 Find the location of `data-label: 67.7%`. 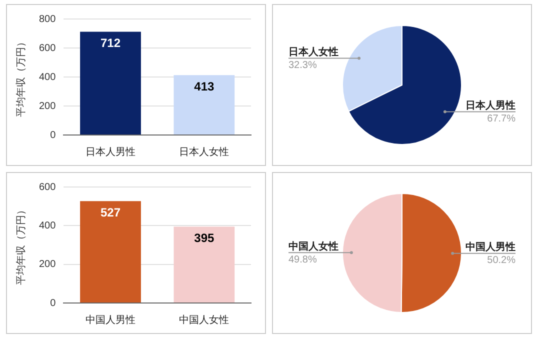

data-label: 67.7% is located at coordinates (501, 118).